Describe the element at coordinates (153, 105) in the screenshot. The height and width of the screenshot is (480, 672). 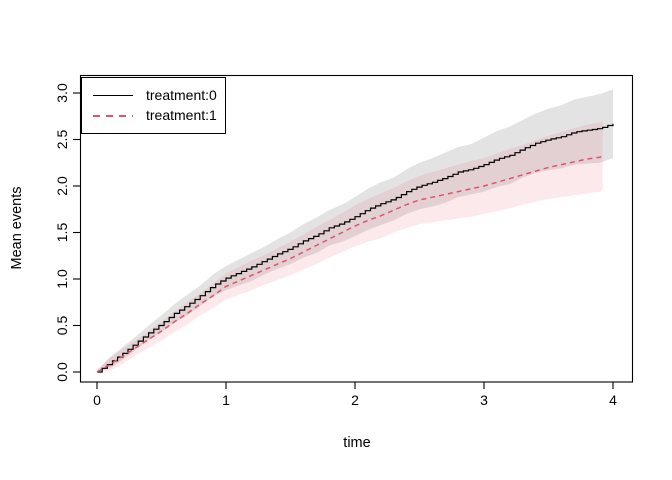
I see `legend: treatment:0 treatment:1` at that location.